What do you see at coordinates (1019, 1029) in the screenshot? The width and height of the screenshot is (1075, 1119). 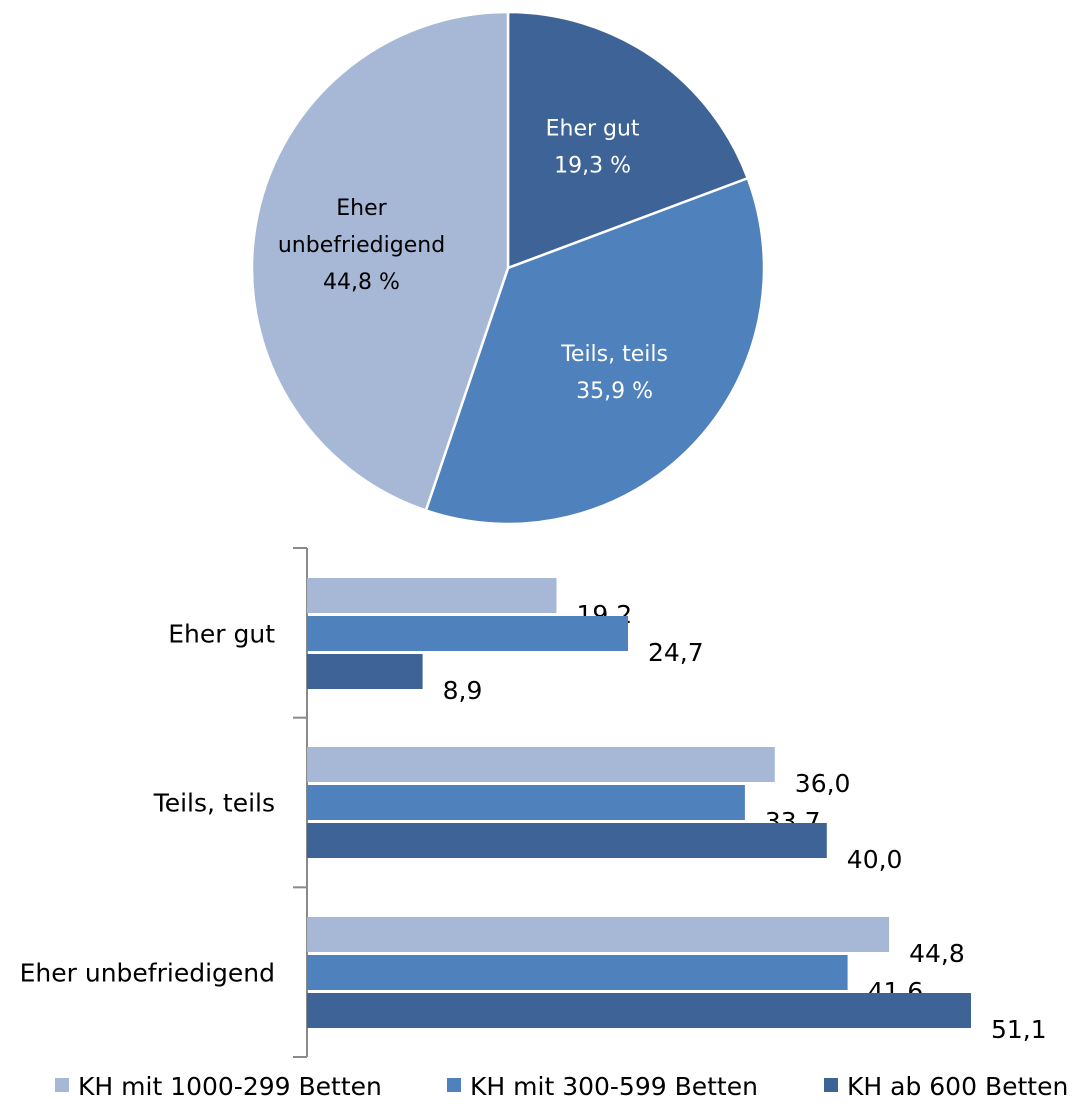 I see `bar-value-label: 51,1` at bounding box center [1019, 1029].